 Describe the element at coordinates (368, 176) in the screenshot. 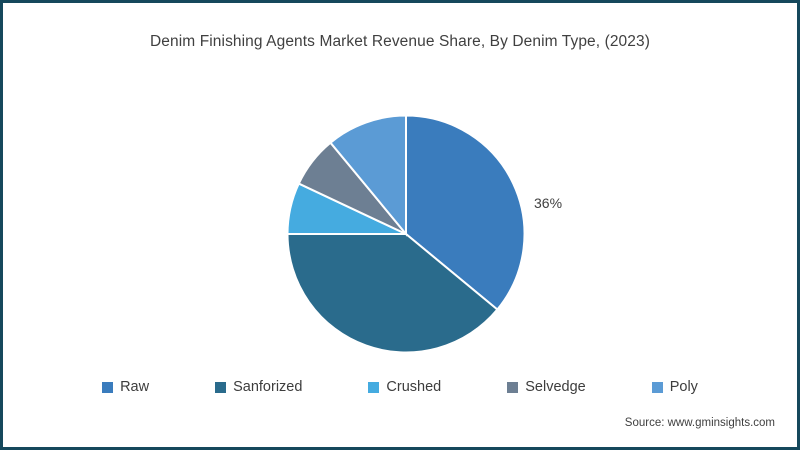

I see `pie-slice-poly` at that location.